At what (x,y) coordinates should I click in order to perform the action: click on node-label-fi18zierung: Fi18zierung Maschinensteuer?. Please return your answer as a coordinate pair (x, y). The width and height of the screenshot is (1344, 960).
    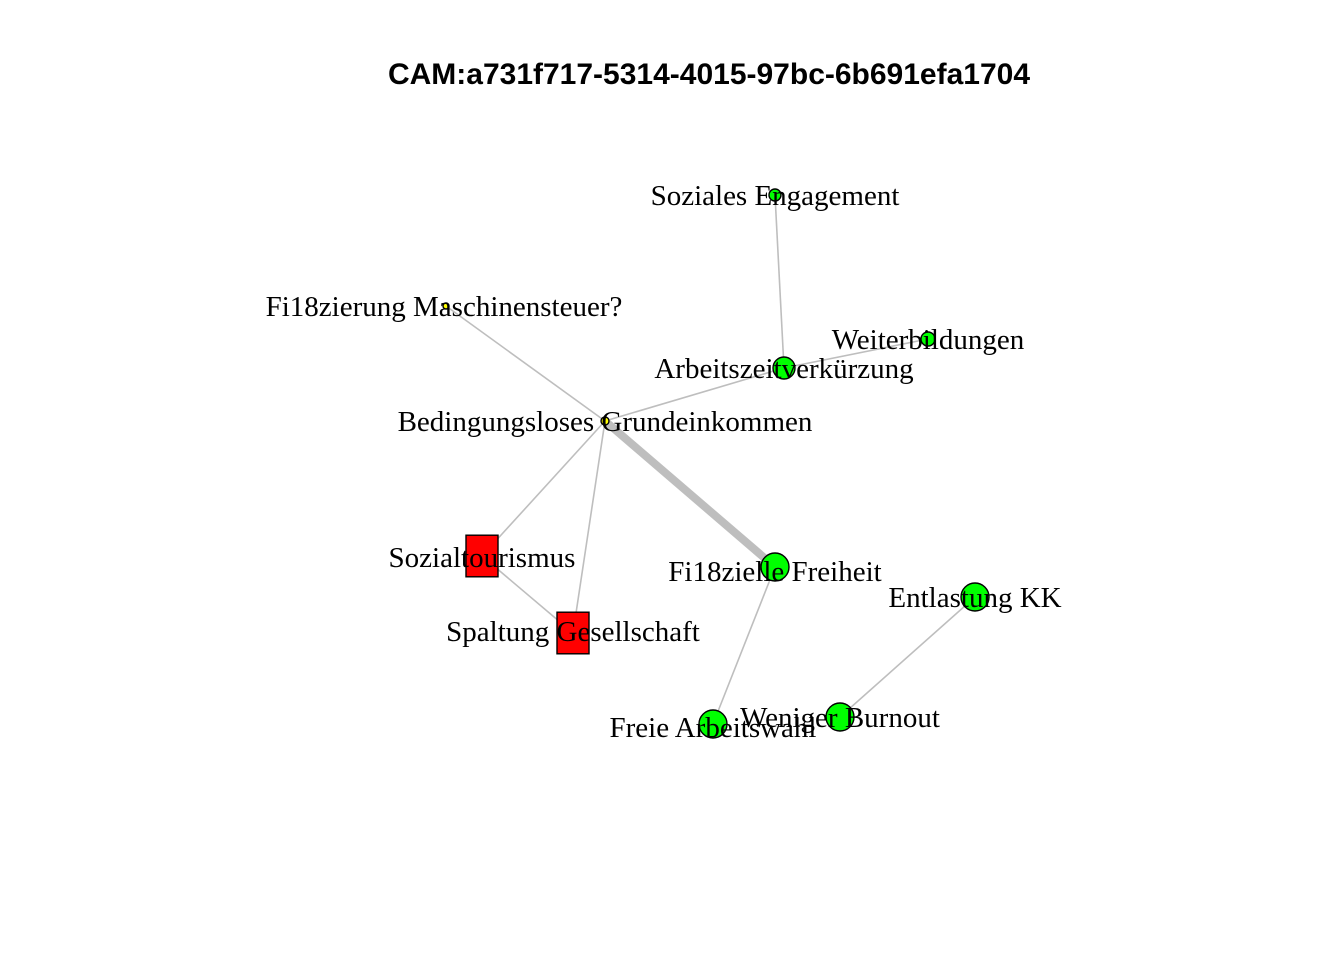
    Looking at the image, I should click on (444, 307).